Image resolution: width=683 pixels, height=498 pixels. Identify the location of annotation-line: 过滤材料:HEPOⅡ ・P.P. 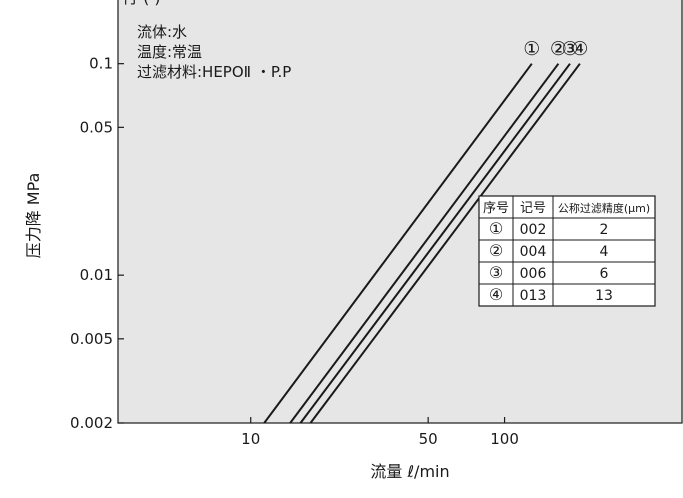
(214, 72).